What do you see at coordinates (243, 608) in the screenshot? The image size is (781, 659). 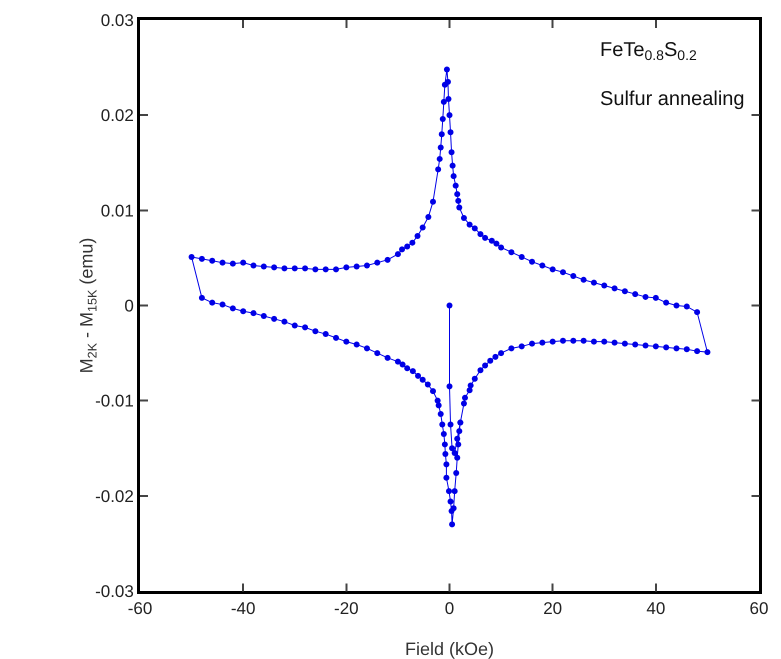 I see `x-tick-label: -40` at bounding box center [243, 608].